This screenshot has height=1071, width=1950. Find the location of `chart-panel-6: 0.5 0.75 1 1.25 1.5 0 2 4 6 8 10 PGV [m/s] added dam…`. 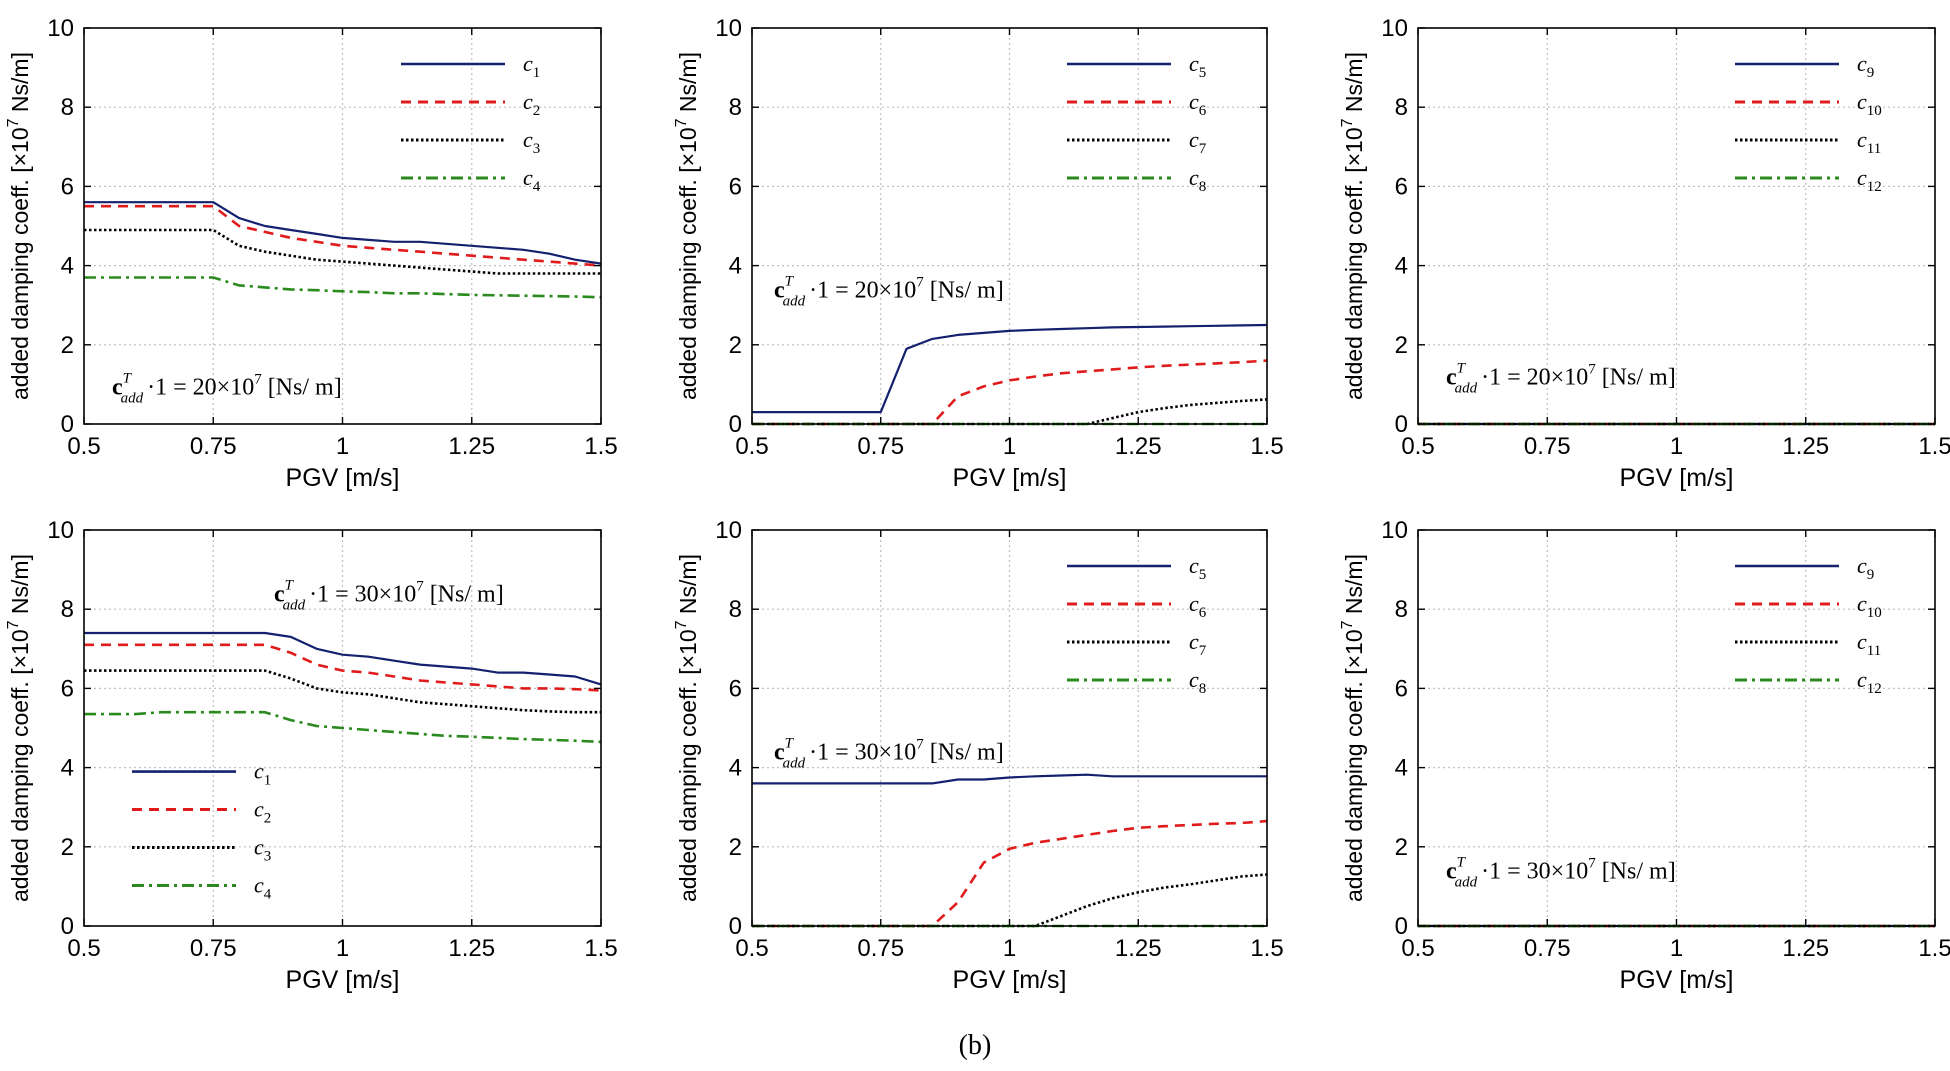

chart-panel-6: 0.5 0.75 1 1.25 1.5 0 2 4 6 8 10 PGV [m/s] added dam… is located at coordinates (1644, 755).